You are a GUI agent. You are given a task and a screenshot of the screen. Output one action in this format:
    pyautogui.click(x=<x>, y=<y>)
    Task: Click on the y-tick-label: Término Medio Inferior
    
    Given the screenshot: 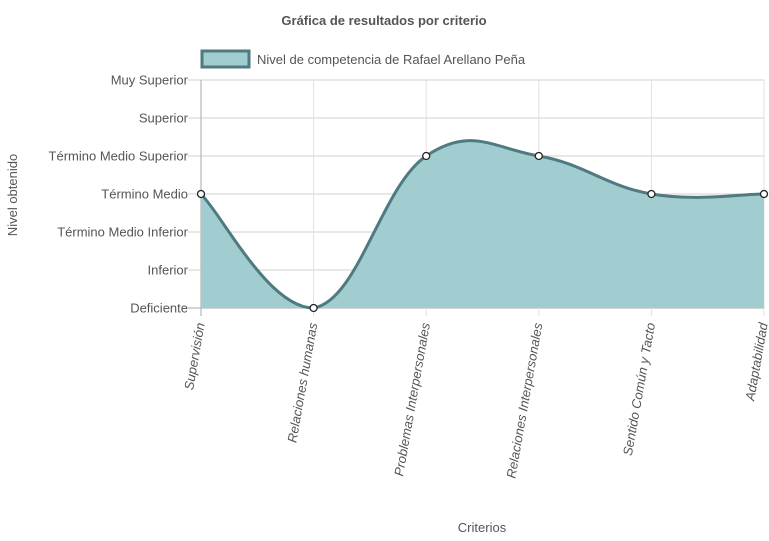 What is the action you would take?
    pyautogui.click(x=122, y=232)
    